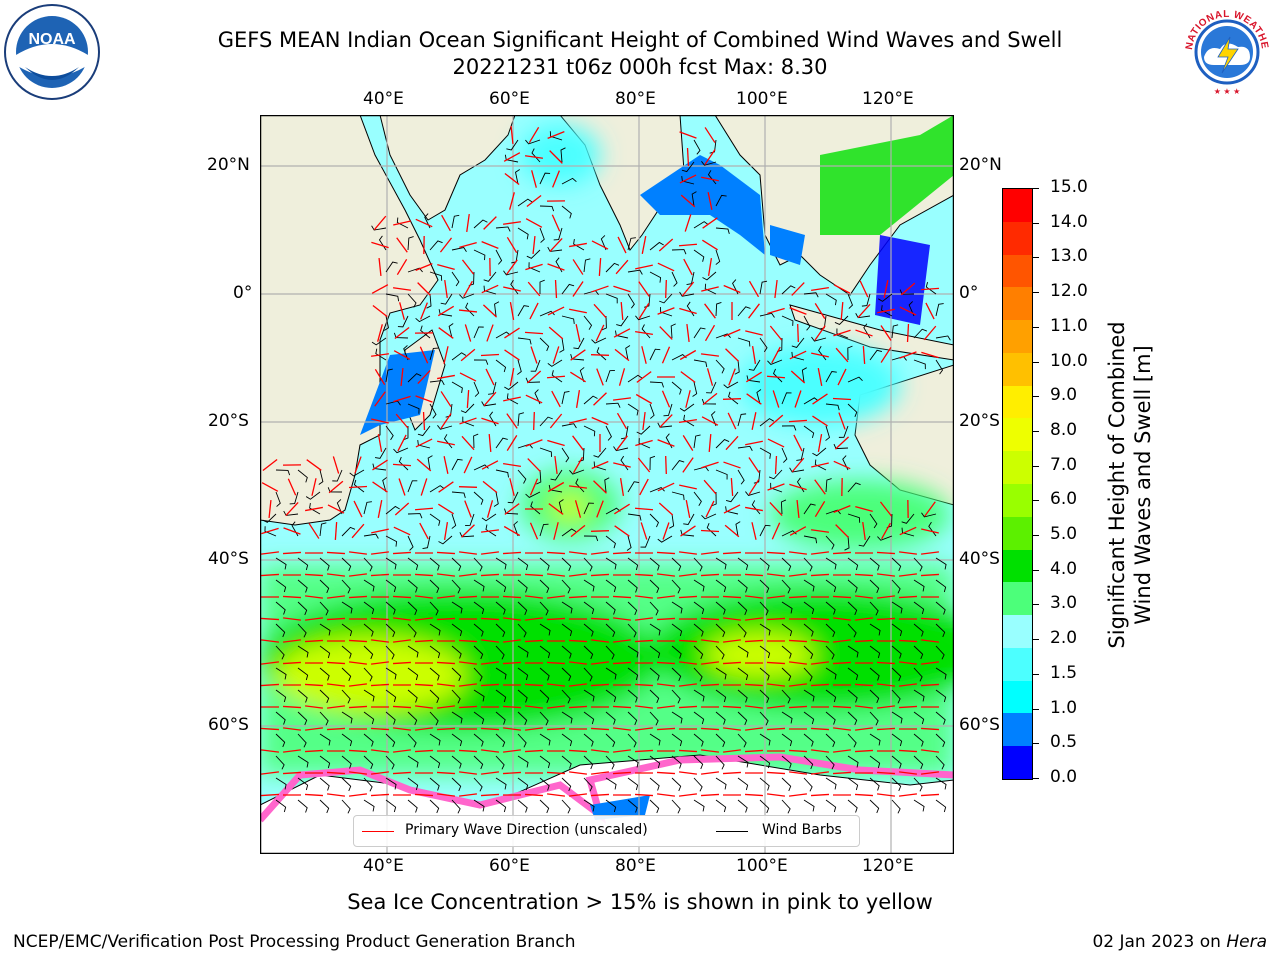 The height and width of the screenshot is (960, 1280). Describe the element at coordinates (1064, 568) in the screenshot. I see `colorbar-tick-label: 4.0` at that location.